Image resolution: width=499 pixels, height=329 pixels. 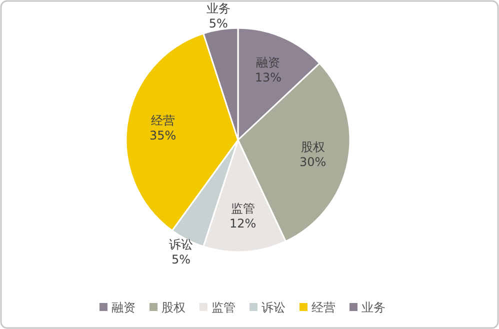 What do you see at coordinates (174, 307) in the screenshot?
I see `legend-label: 股权` at bounding box center [174, 307].